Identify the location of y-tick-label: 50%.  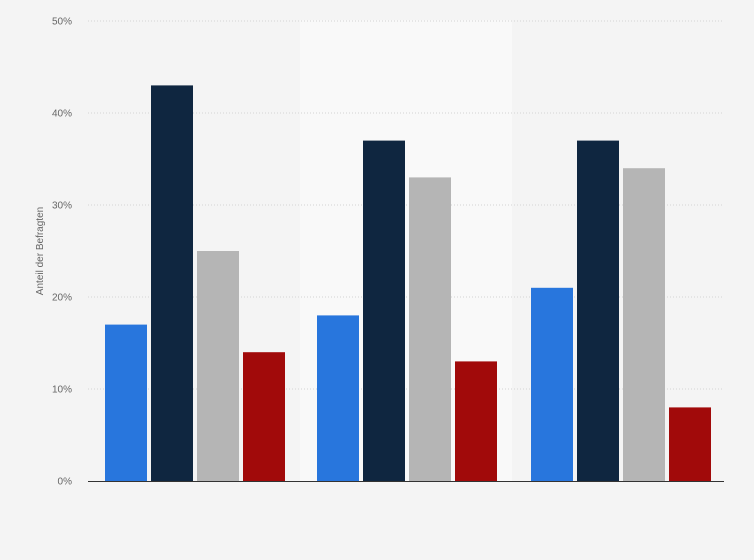
(62, 22).